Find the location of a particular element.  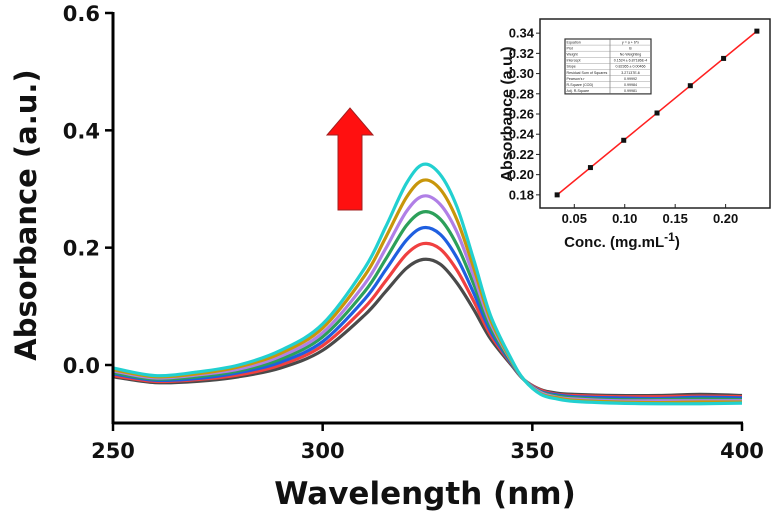

table-cell-key: Pearson's r is located at coordinates (576, 79).